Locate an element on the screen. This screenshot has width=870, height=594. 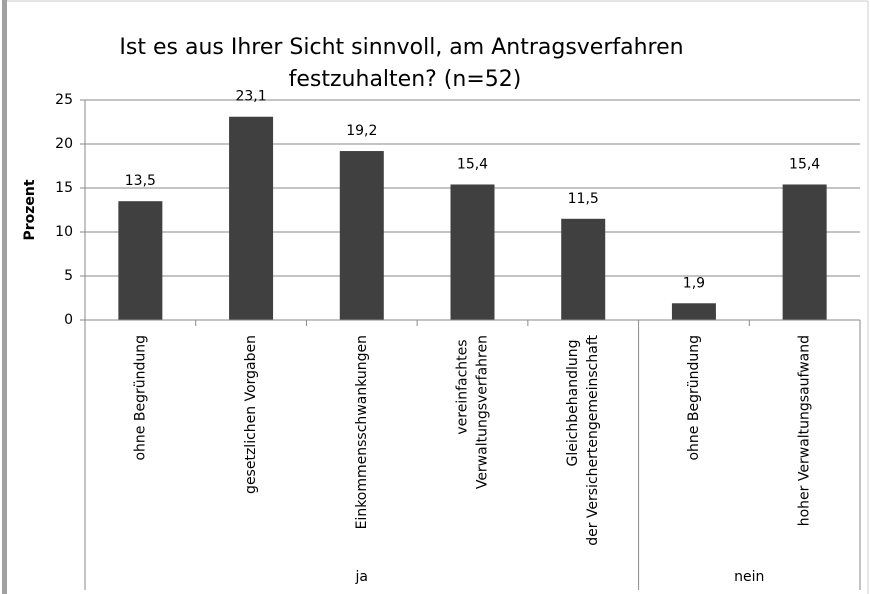
y-axis-label: Prozent is located at coordinates (30, 209).